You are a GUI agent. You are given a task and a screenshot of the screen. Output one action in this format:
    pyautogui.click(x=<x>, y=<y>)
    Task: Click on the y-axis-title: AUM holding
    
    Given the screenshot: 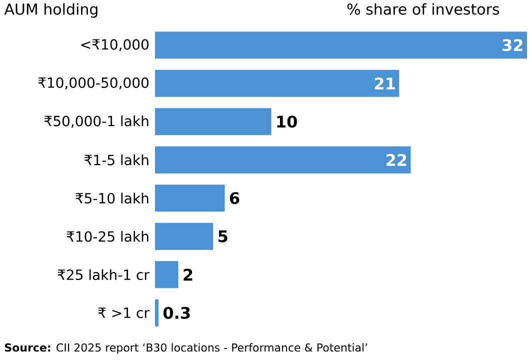 What is the action you would take?
    pyautogui.click(x=51, y=10)
    